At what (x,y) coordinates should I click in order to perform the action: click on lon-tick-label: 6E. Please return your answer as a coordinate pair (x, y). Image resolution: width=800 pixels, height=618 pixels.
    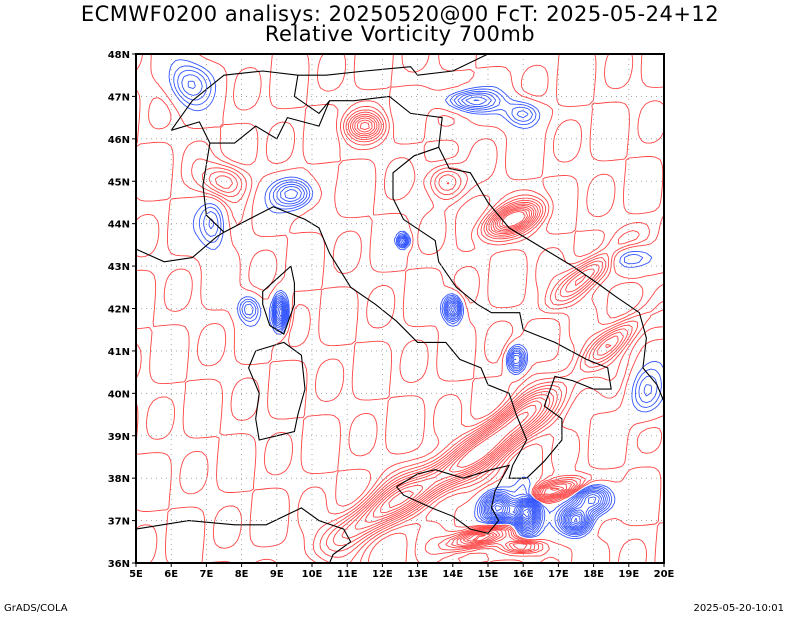
    Looking at the image, I should click on (171, 574).